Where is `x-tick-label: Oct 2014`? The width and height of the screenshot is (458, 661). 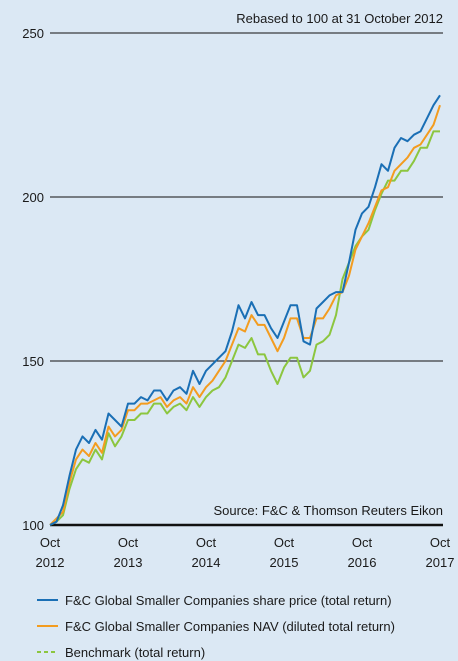 x-tick-label: Oct 2014 is located at coordinates (206, 552).